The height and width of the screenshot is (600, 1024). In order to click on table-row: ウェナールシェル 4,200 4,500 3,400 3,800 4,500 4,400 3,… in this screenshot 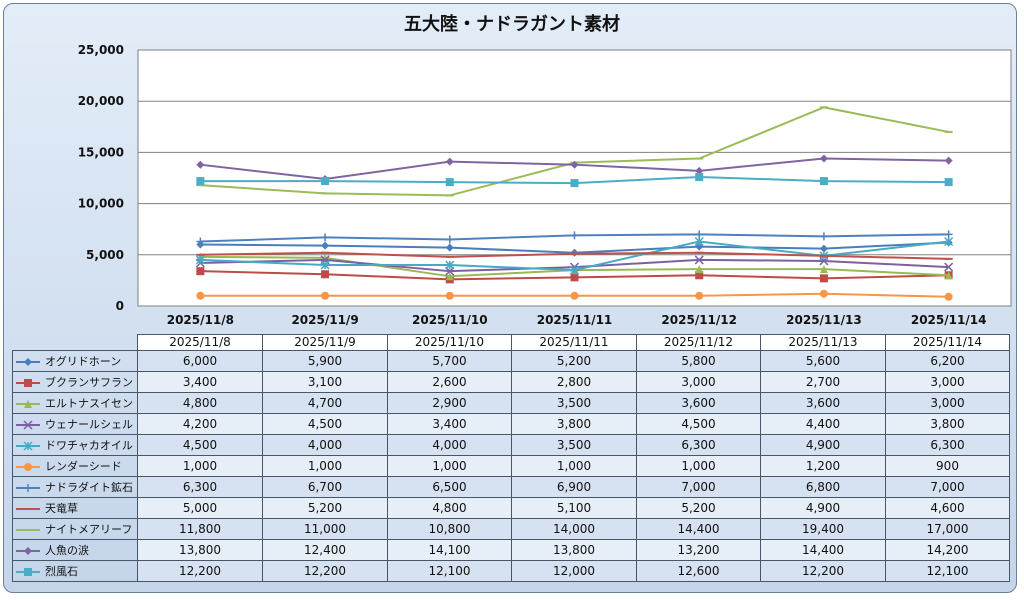, I will do `click(511, 424)`.